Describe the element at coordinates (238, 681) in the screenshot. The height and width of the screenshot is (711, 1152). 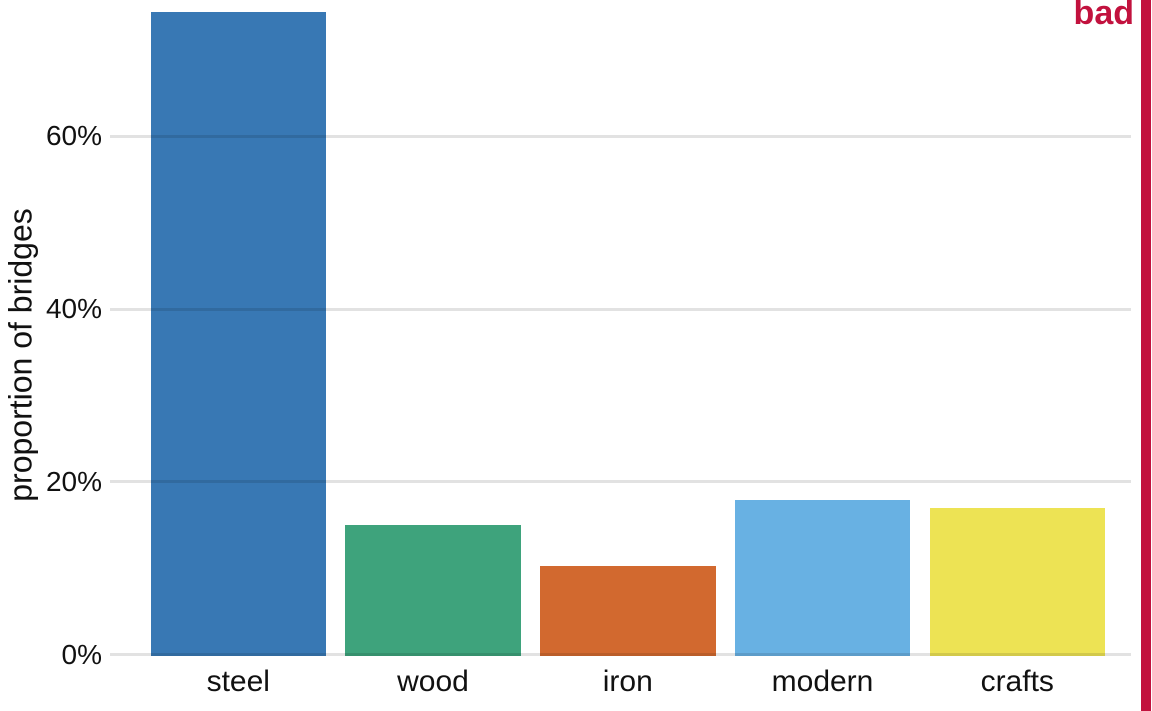
I see `x-tick-label-steel: steel` at that location.